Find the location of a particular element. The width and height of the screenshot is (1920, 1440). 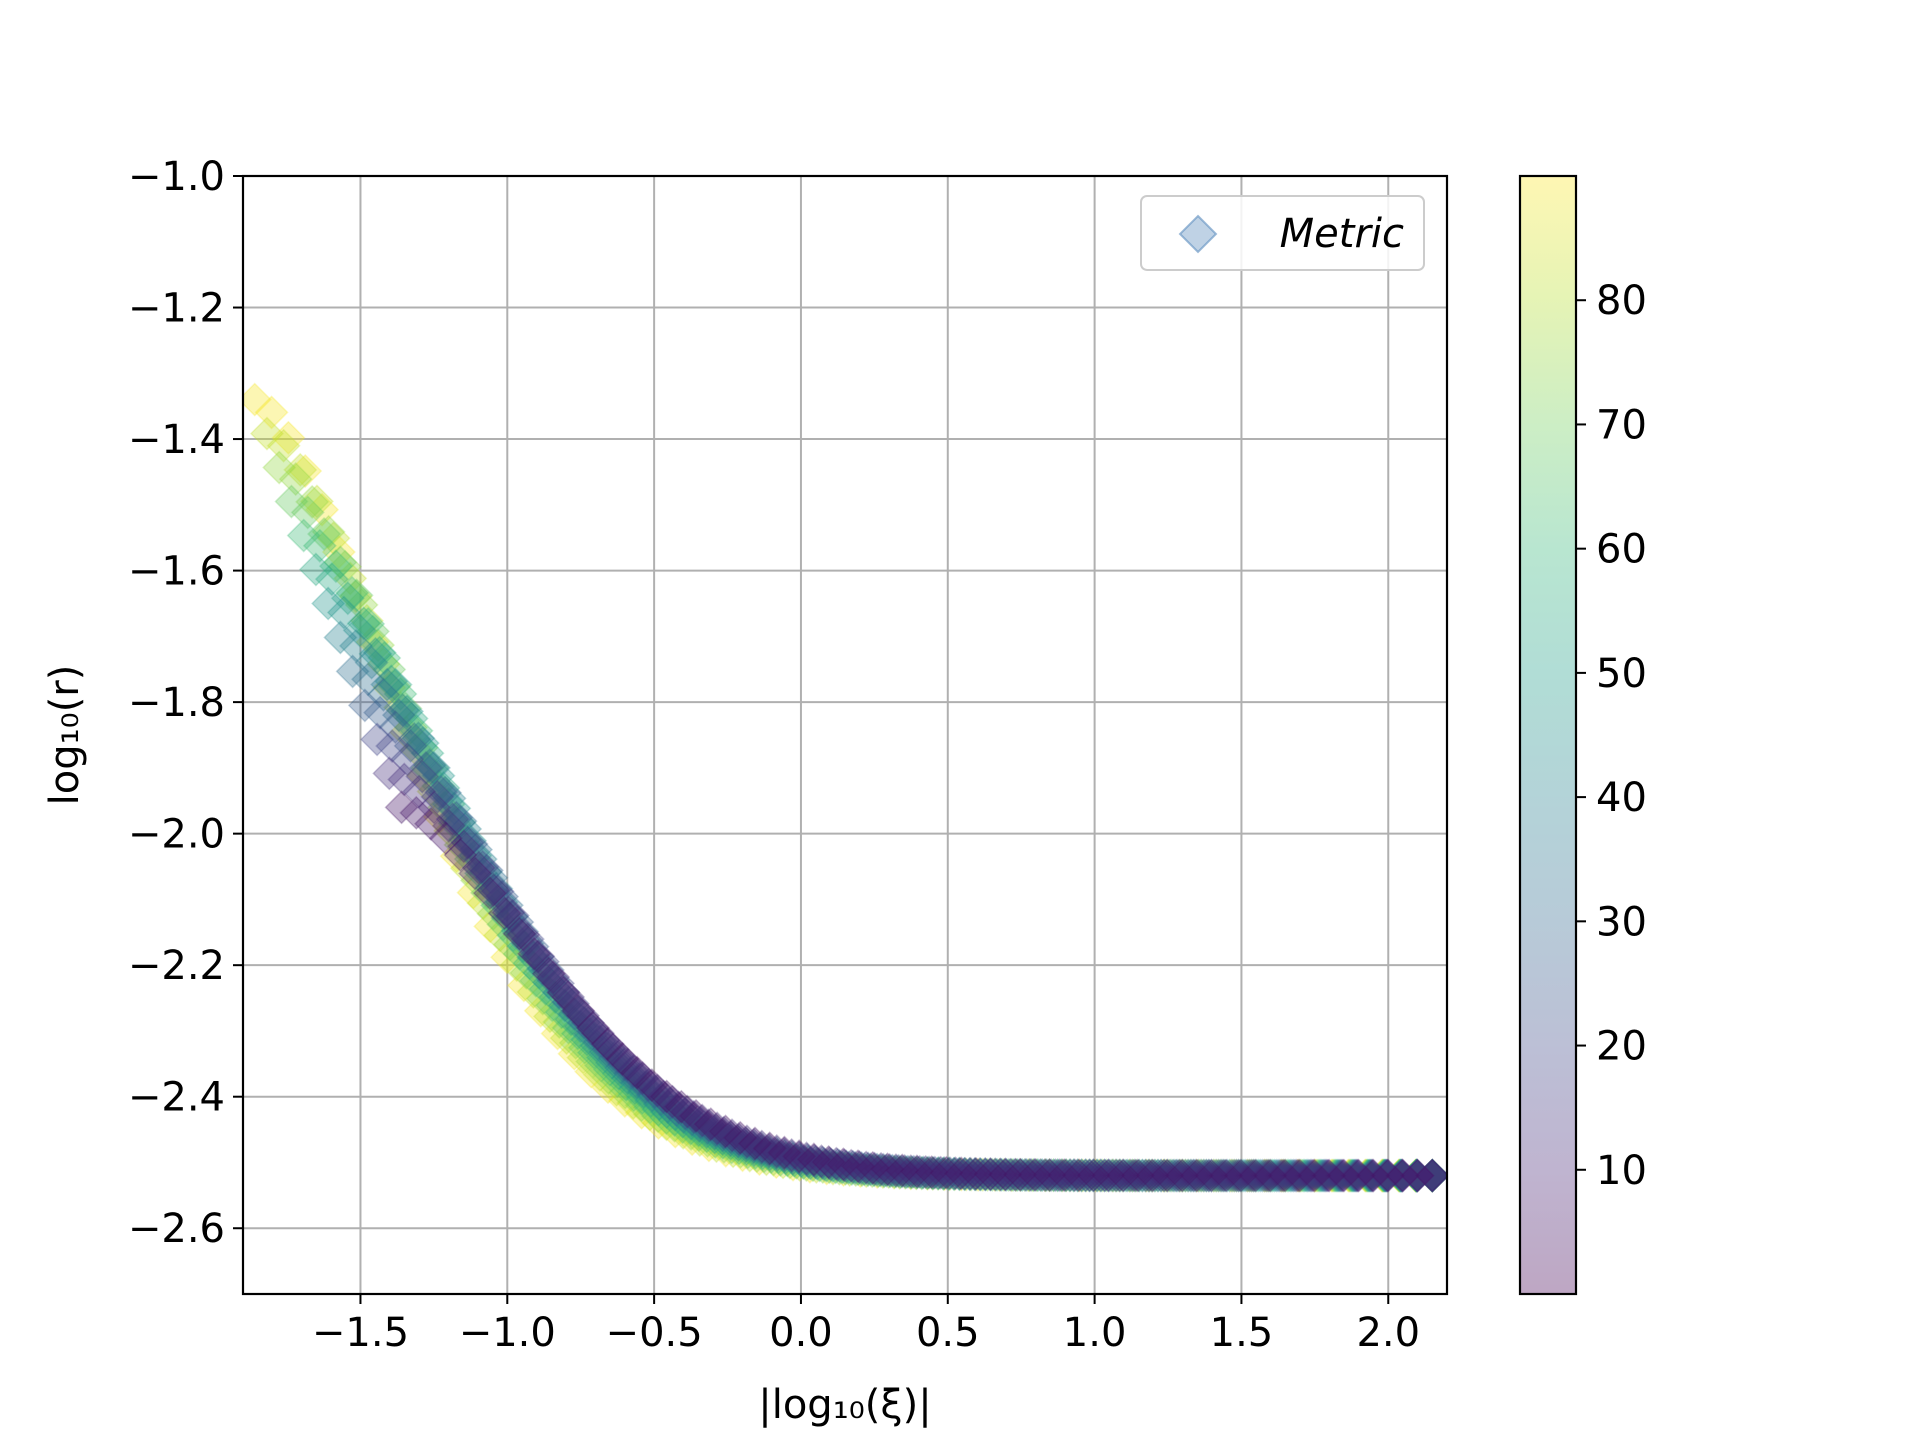

colorbar-ticks: 10 20 30 40 50 60 70 80 is located at coordinates (1611, 736).